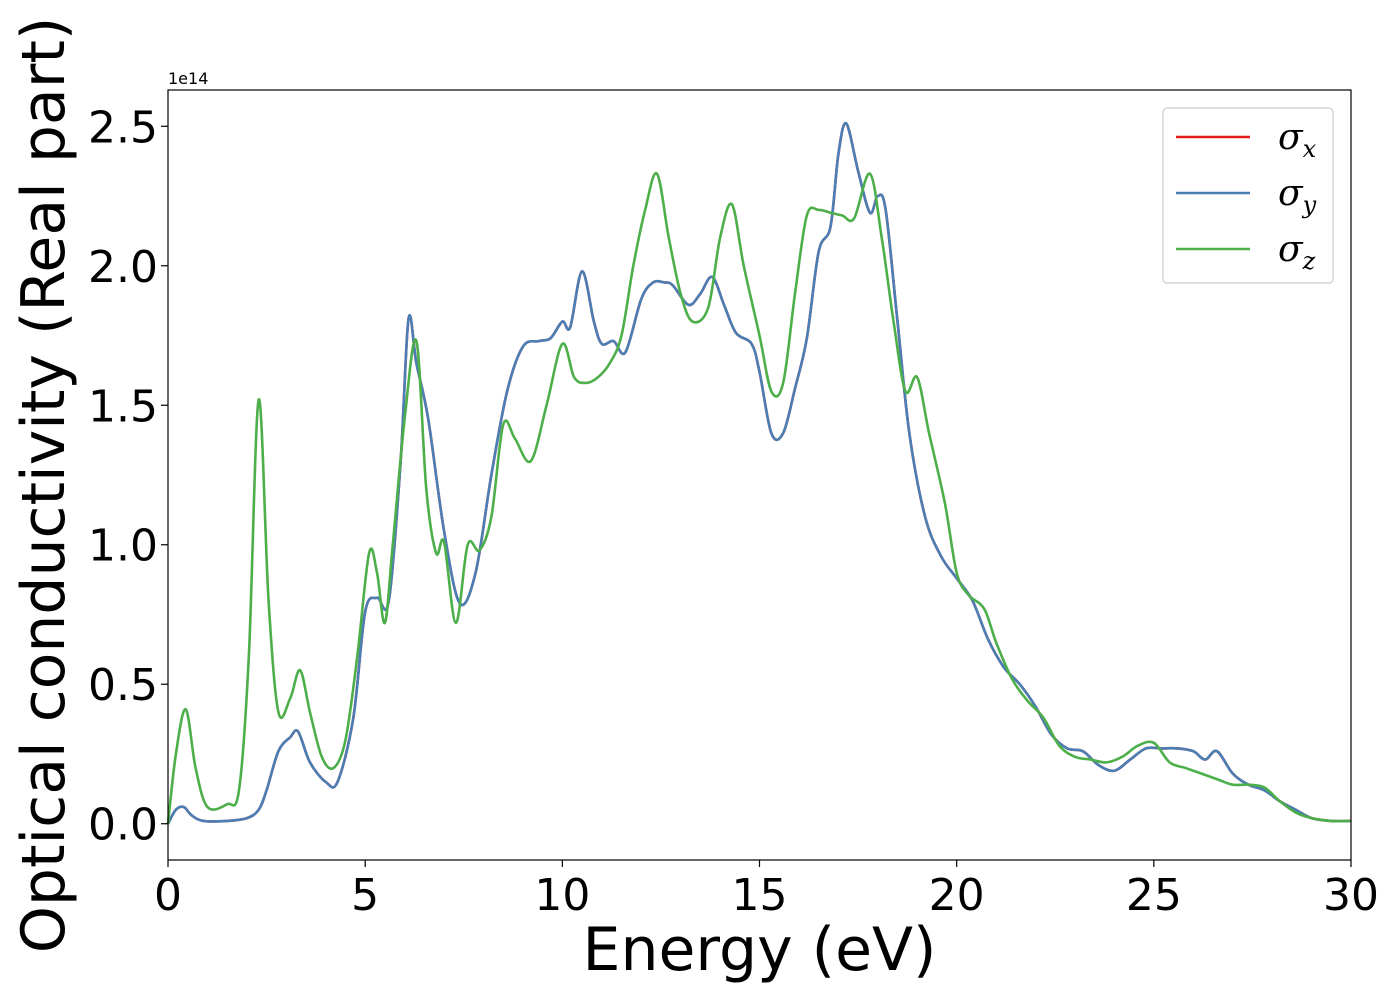 This screenshot has height=1000, width=1400. I want to click on legend-box, so click(1248, 195).